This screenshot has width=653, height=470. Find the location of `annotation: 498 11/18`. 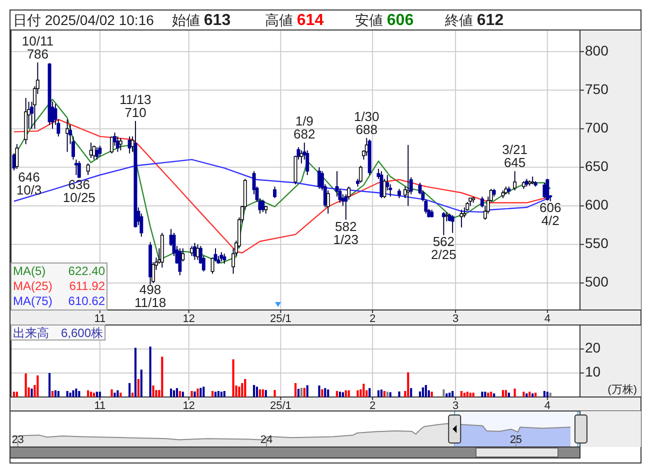

annotation: 498 11/18 is located at coordinates (150, 296).